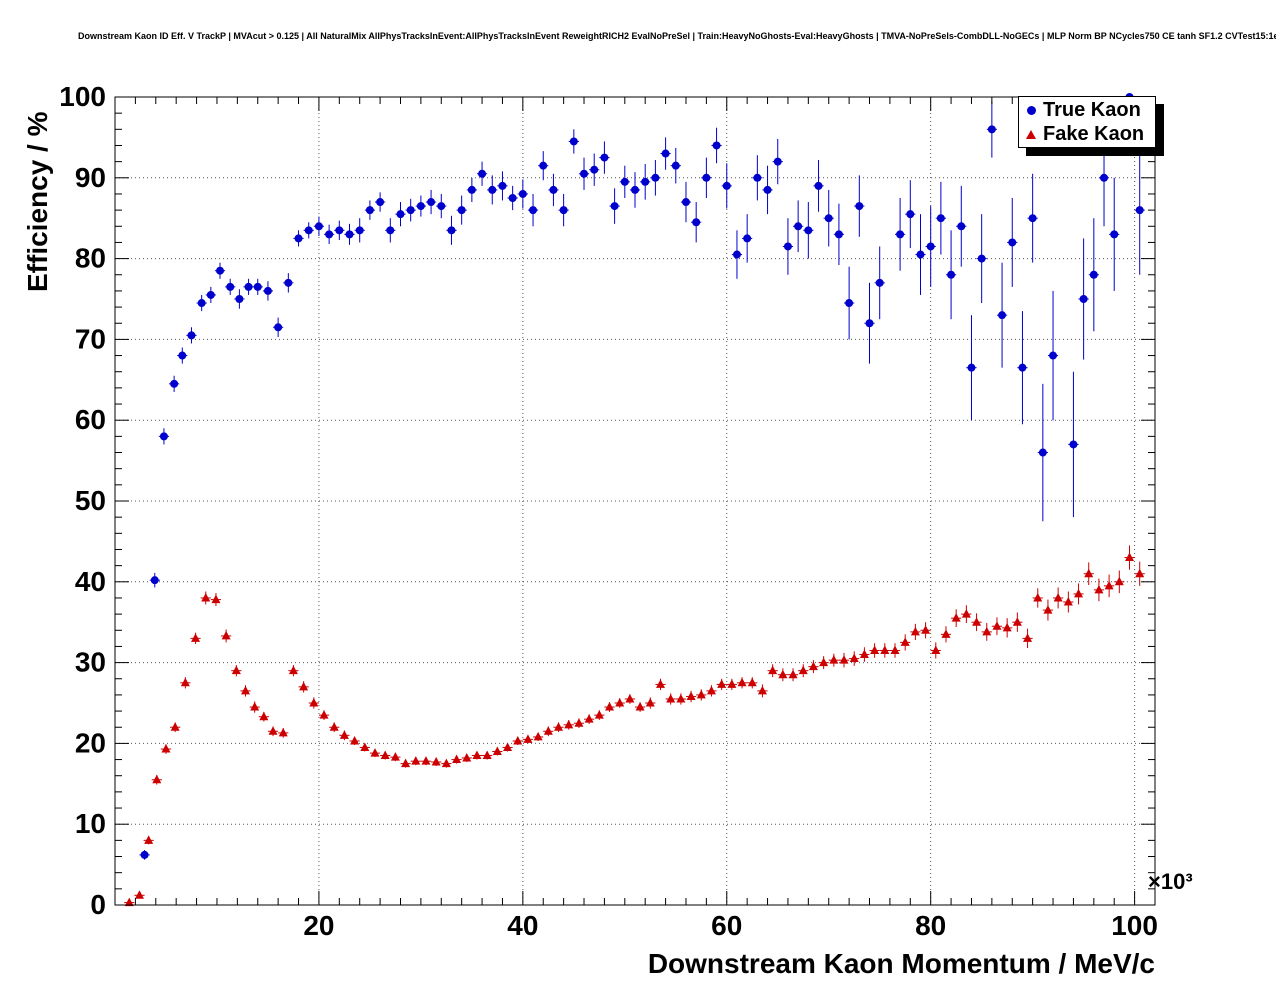  Describe the element at coordinates (37, 201) in the screenshot. I see `y-axis-title: Efficiency / %` at that location.